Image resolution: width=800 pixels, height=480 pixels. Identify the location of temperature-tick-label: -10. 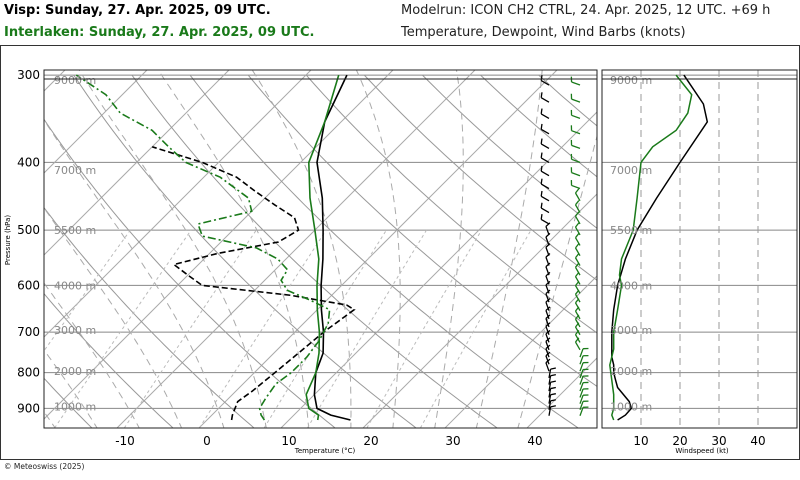
(125, 441).